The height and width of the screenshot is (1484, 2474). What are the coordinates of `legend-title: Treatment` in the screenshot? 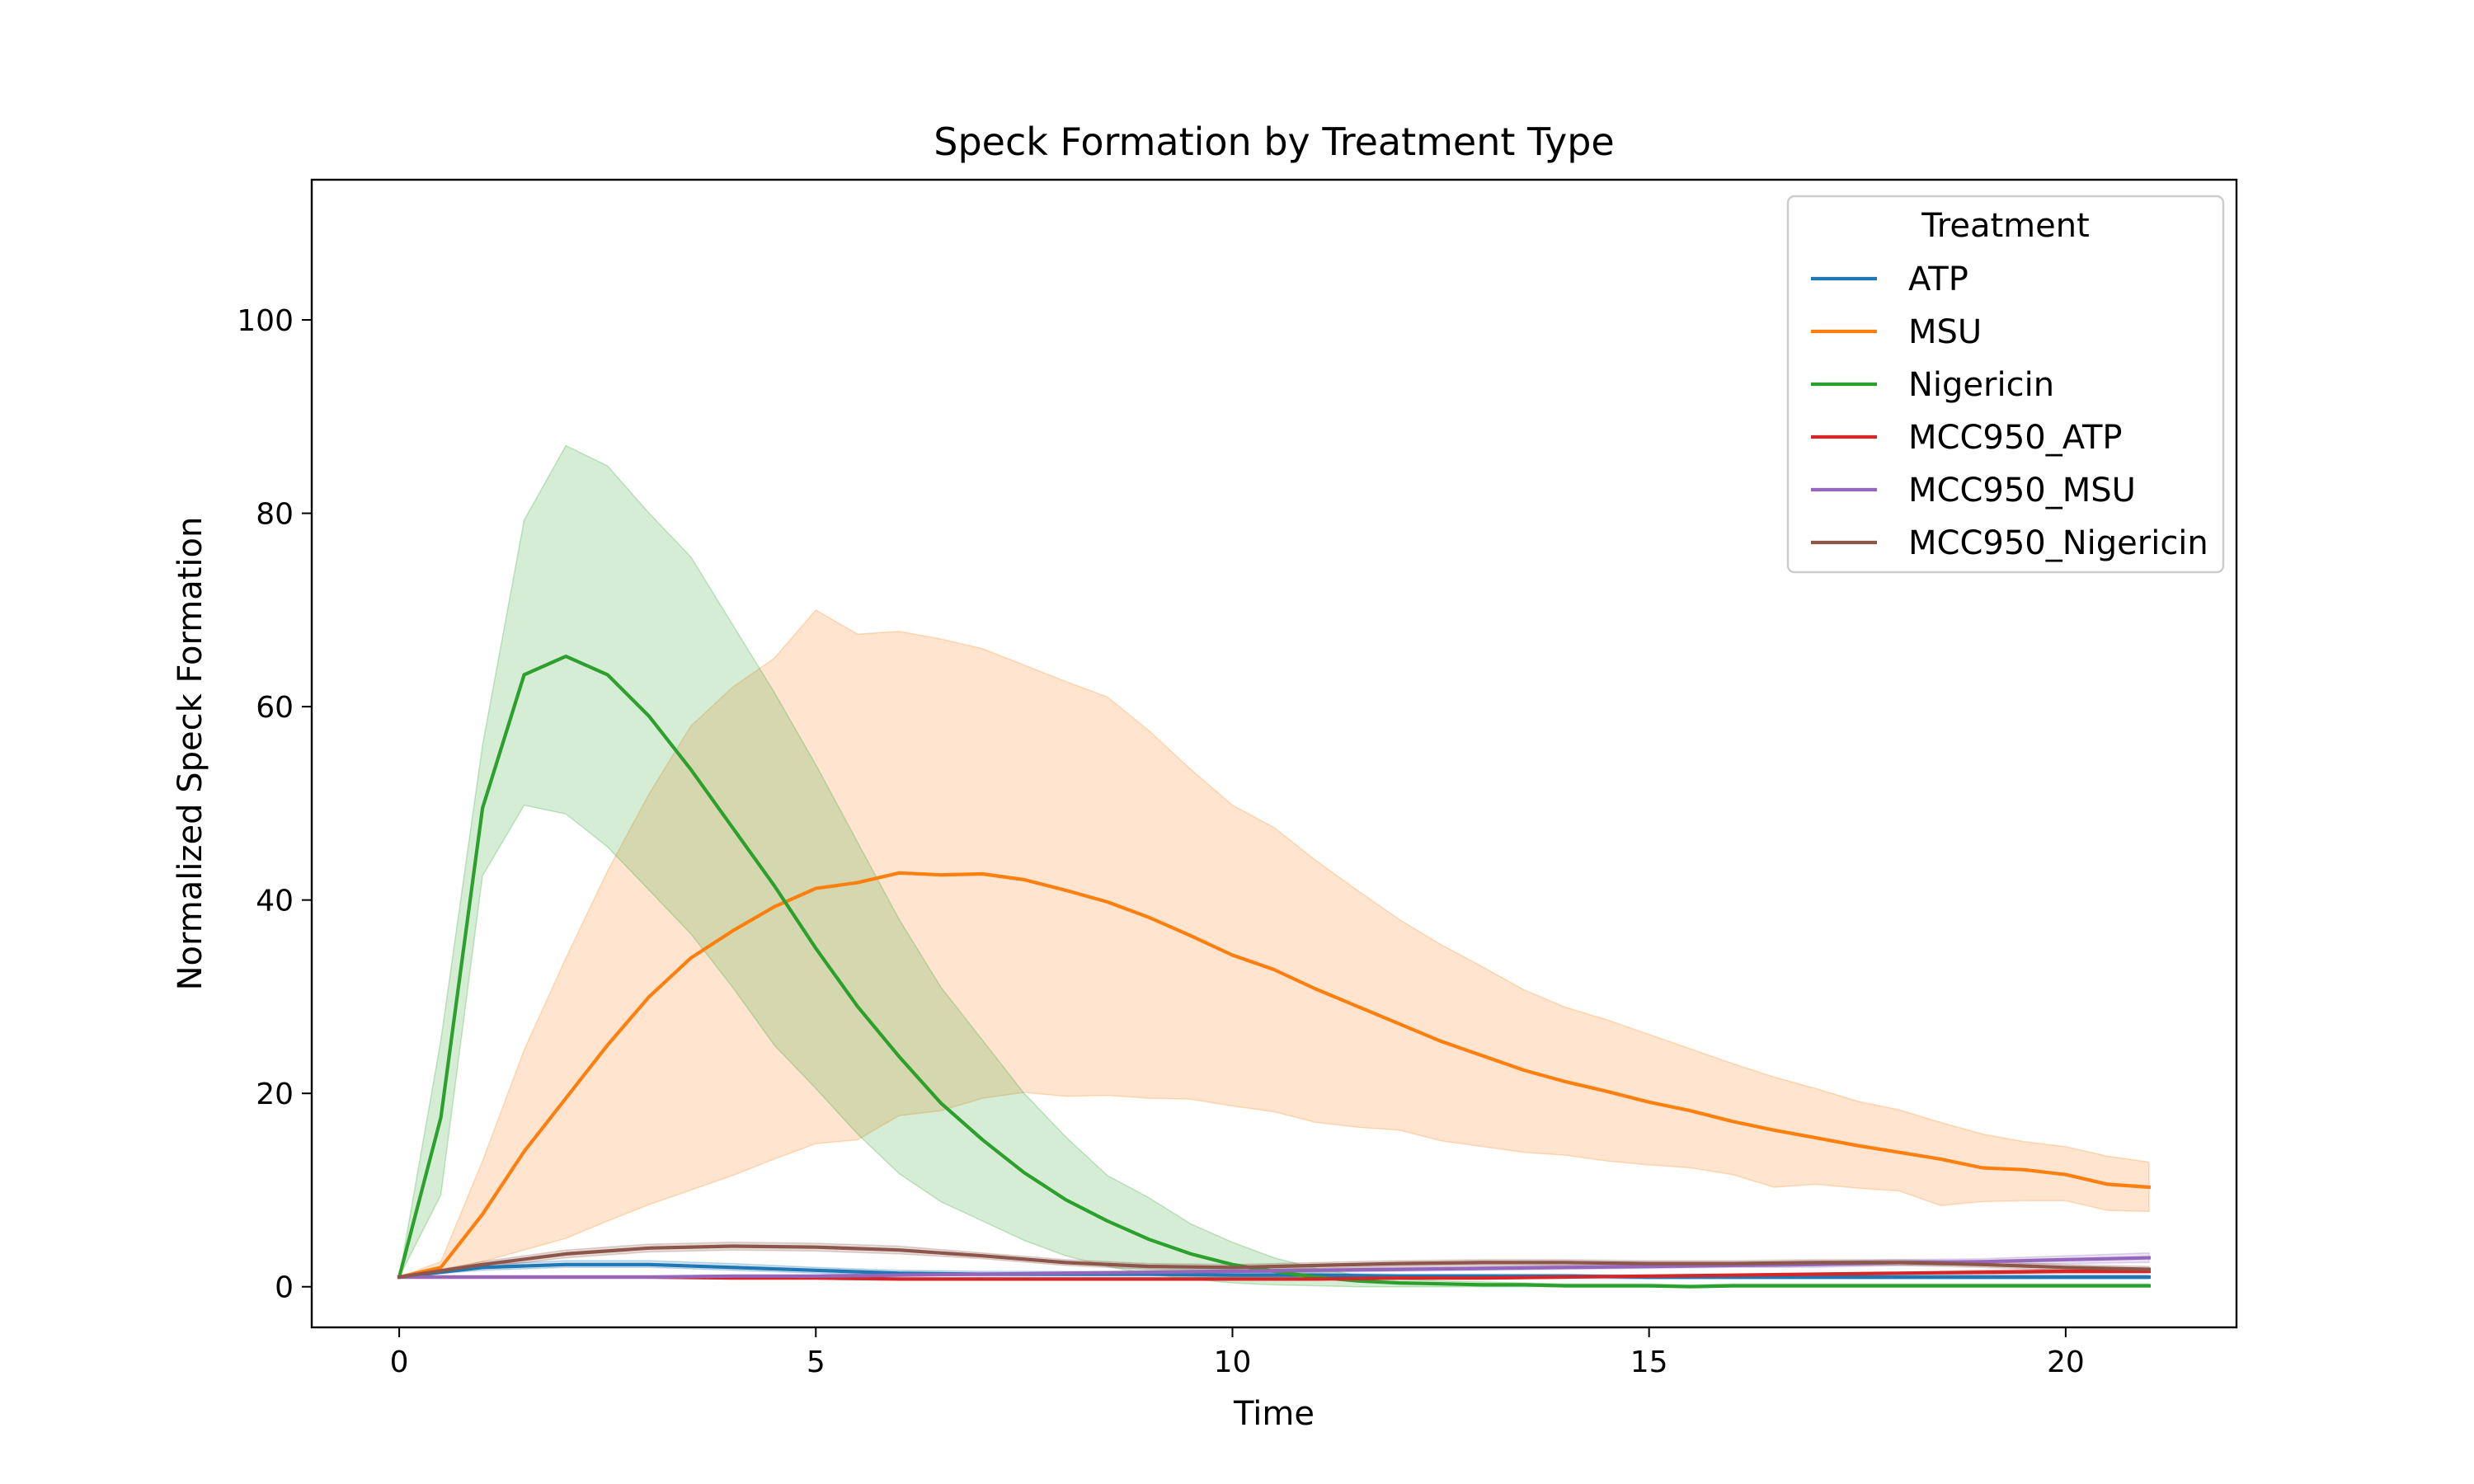 It's located at (2005, 226).